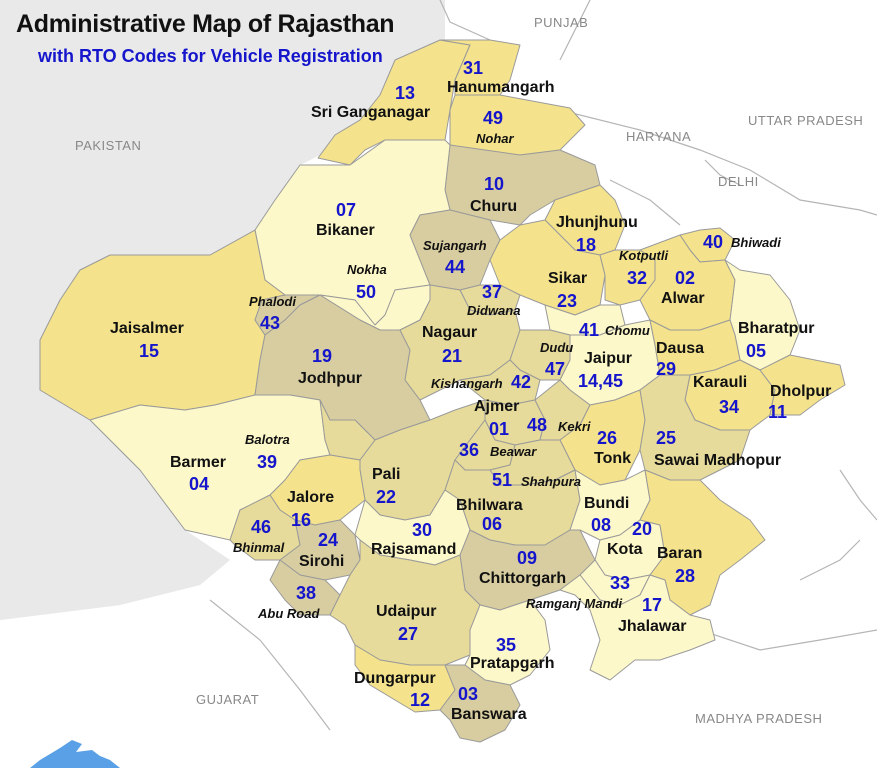 The width and height of the screenshot is (877, 768). Describe the element at coordinates (452, 356) in the screenshot. I see `district-code: 21` at that location.